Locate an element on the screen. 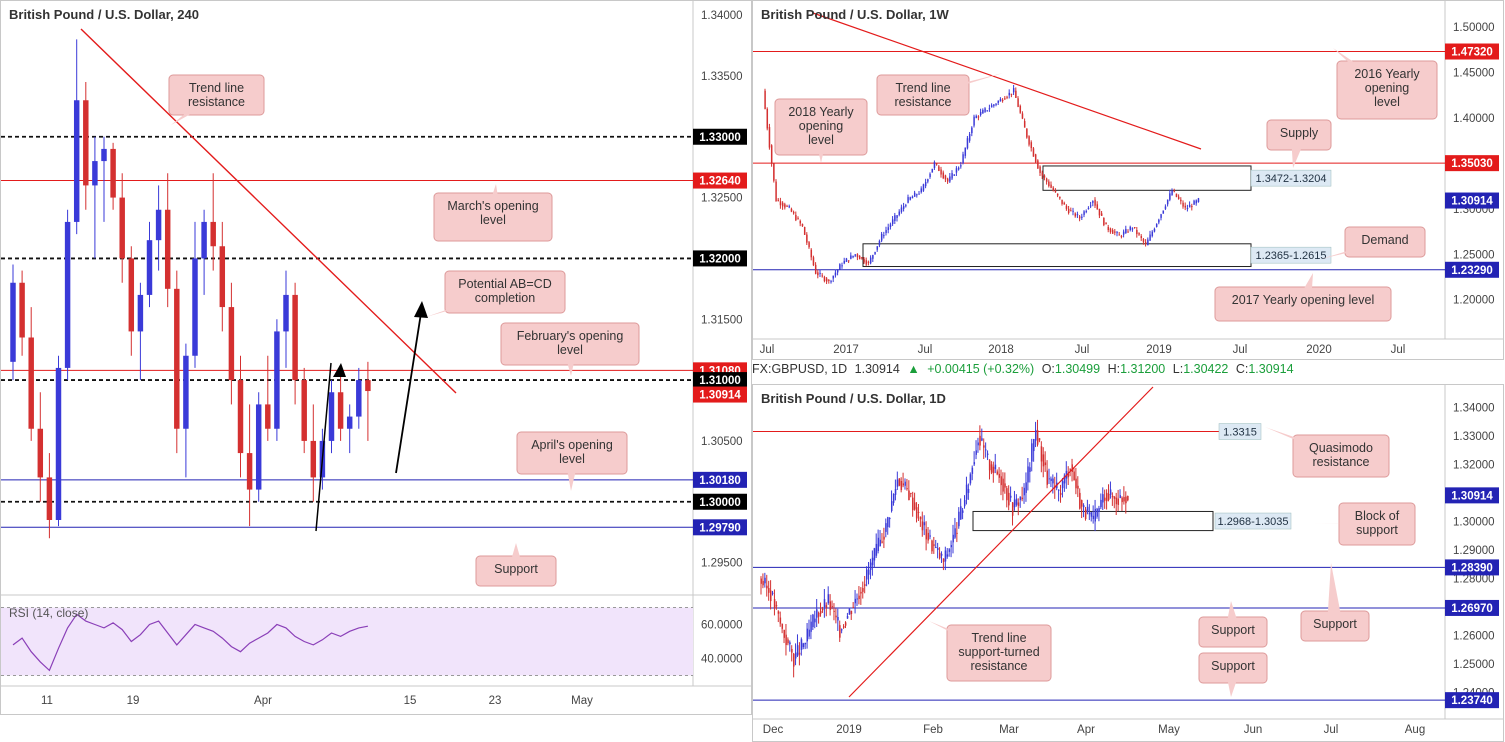  up-arrow-icon: ▲ is located at coordinates (913, 369).